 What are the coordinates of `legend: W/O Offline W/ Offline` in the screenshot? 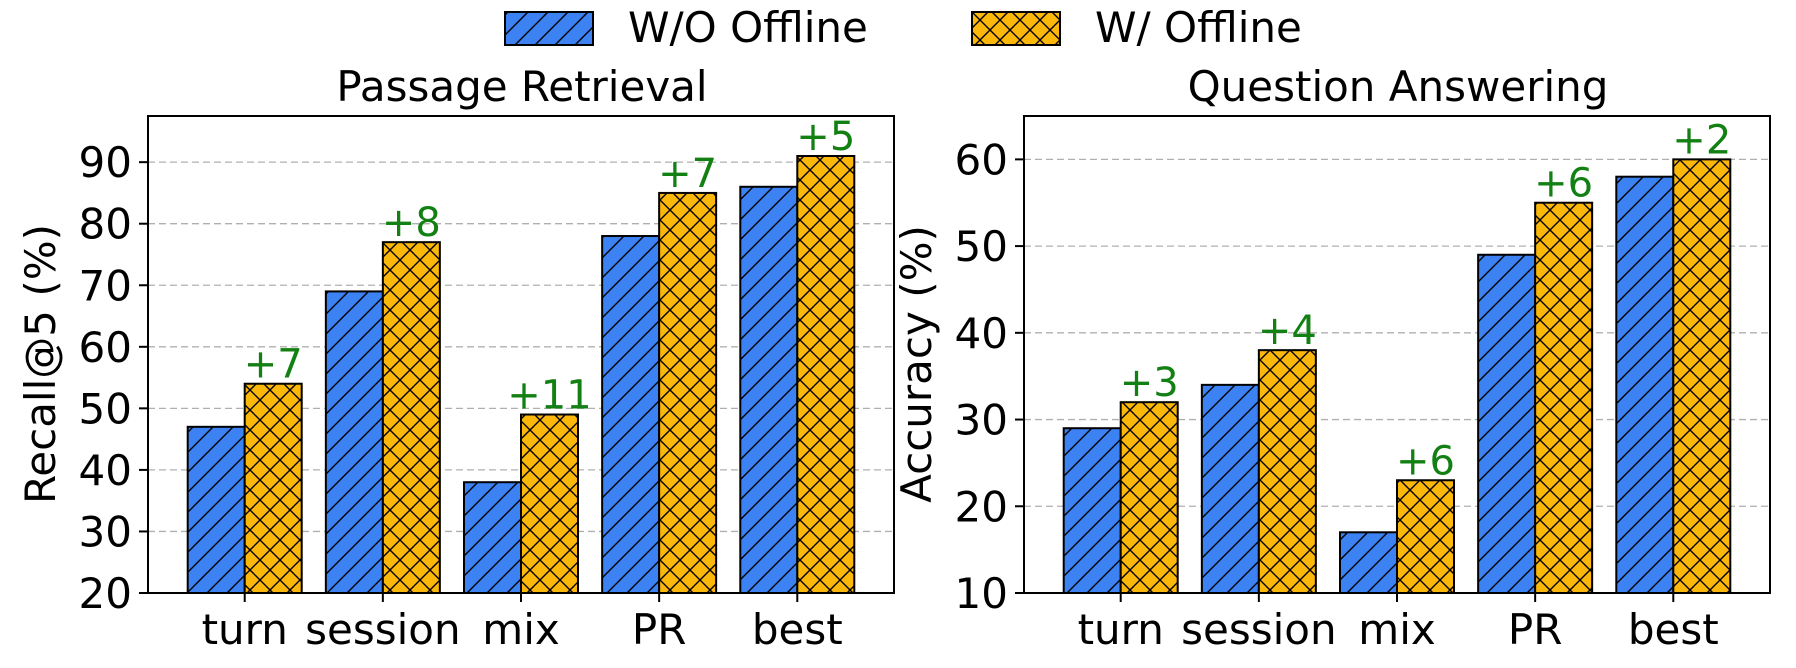 It's located at (903, 27).